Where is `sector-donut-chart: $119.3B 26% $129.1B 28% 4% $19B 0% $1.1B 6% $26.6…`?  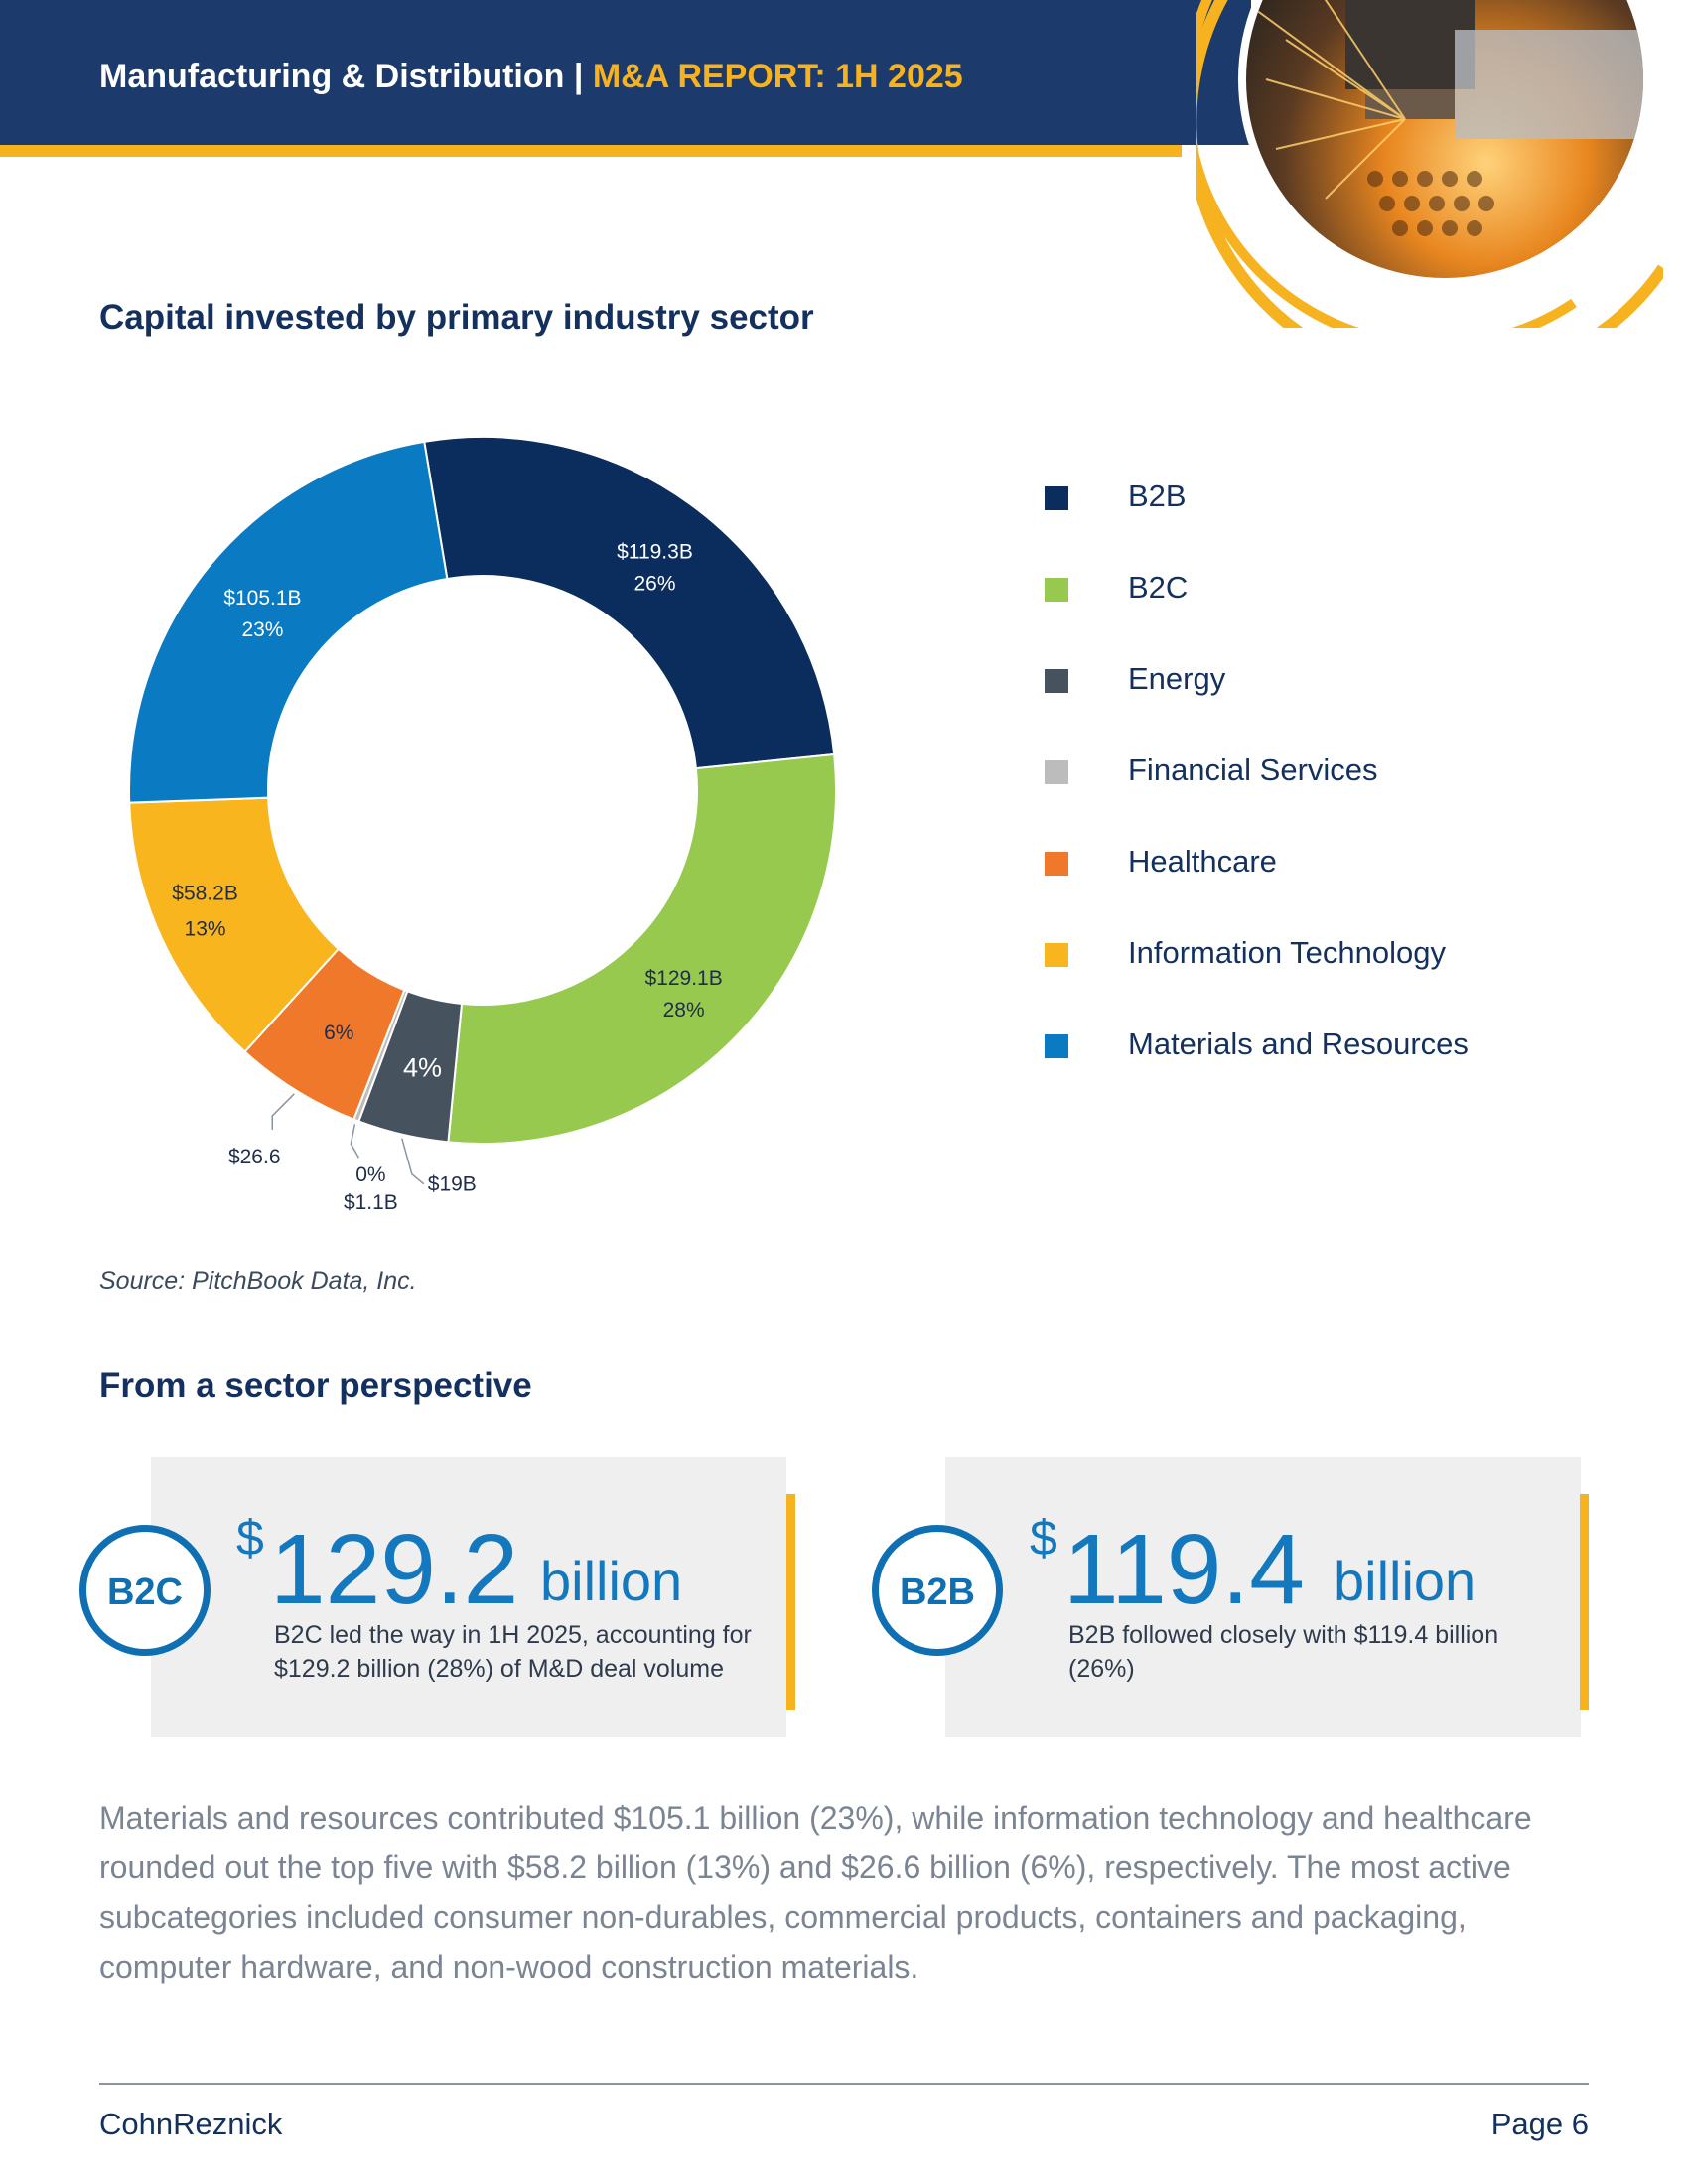
sector-donut-chart: $119.3B 26% $129.1B 28% 4% $19B 0% $1.1B 6% $26.6… is located at coordinates (482, 825).